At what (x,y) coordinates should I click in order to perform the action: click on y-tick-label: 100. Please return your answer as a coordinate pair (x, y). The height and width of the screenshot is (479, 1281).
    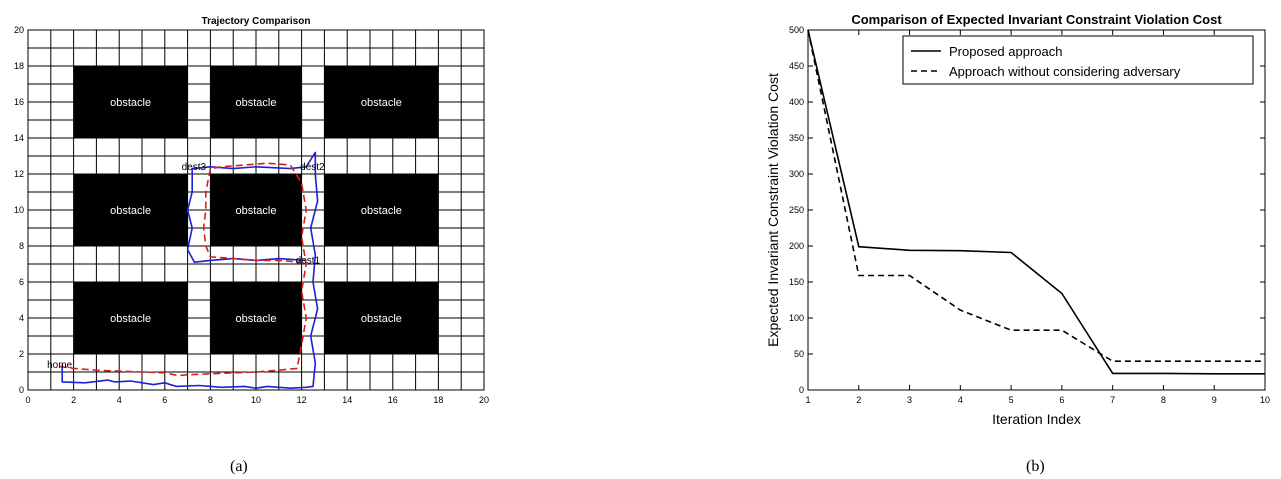
    Looking at the image, I should click on (796, 318).